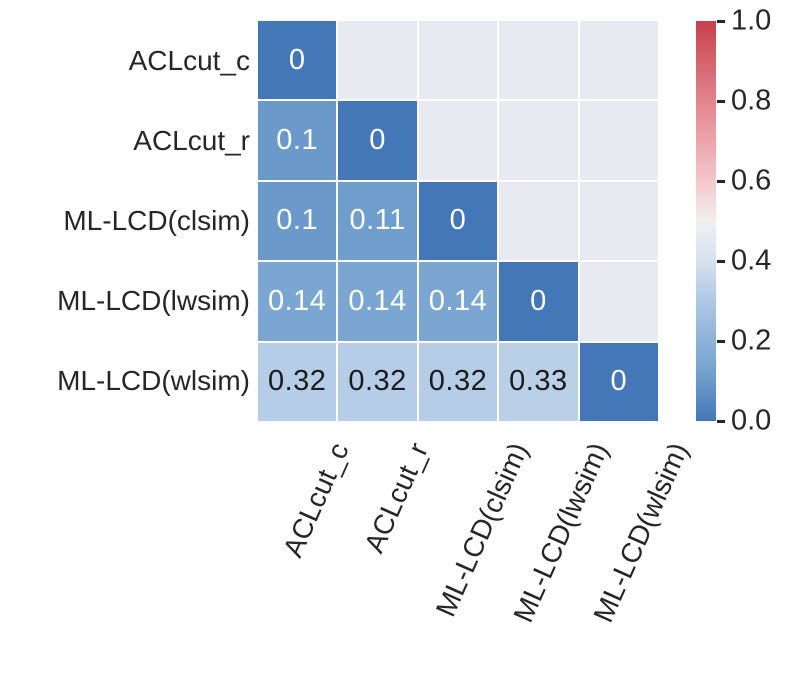  Describe the element at coordinates (191, 140) in the screenshot. I see `y-tick-label: ACLcut_r` at that location.